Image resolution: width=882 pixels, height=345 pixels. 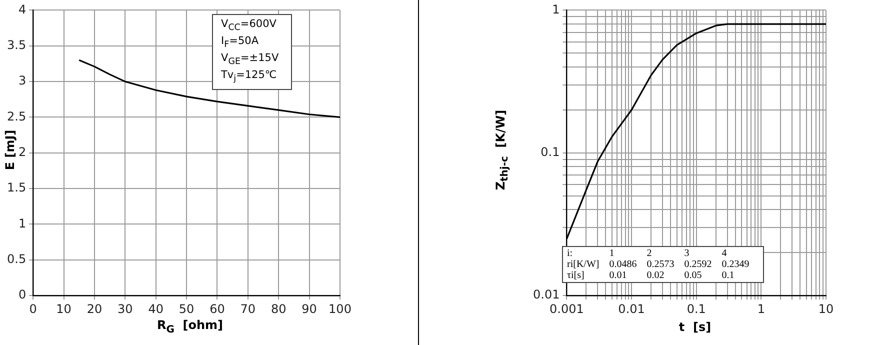 I want to click on x-tick-label: 1, so click(x=761, y=309).